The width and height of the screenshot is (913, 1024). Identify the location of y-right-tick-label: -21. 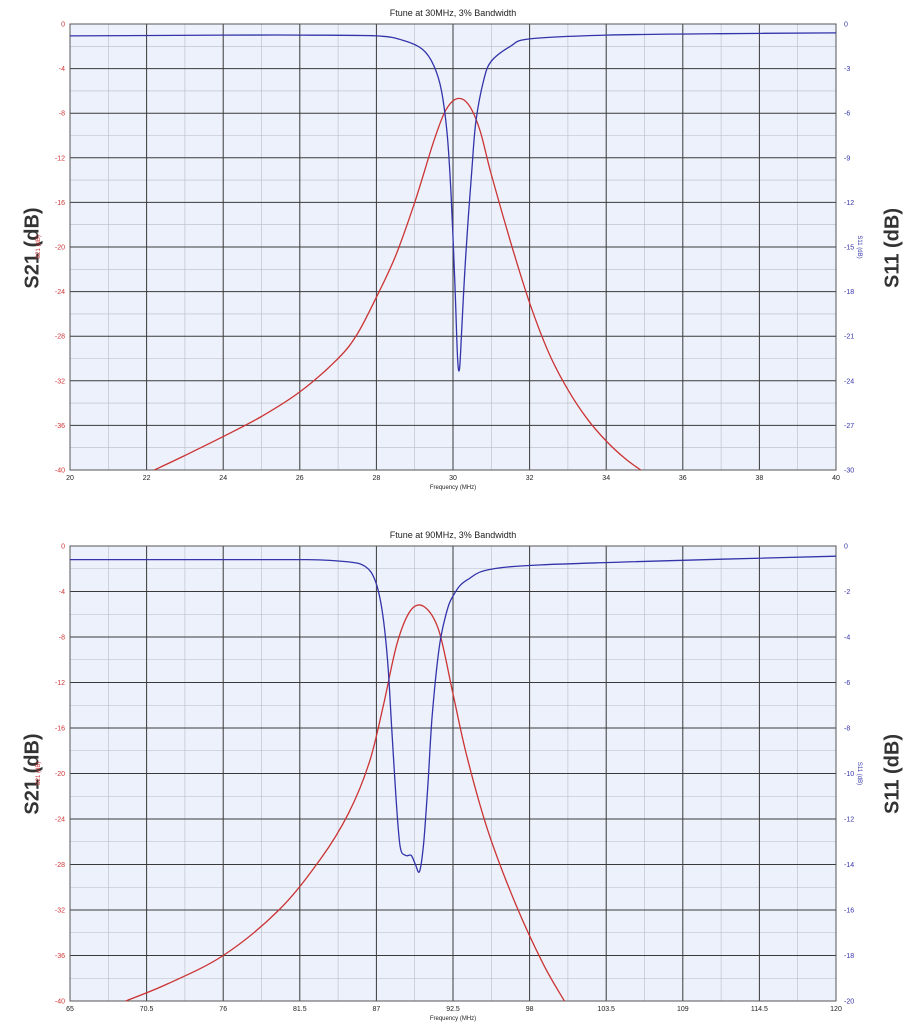
(849, 337).